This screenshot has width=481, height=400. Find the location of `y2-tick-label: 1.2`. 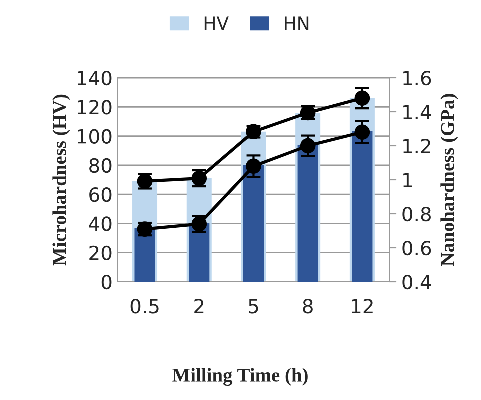

y2-tick-label: 1.2 is located at coordinates (417, 146).